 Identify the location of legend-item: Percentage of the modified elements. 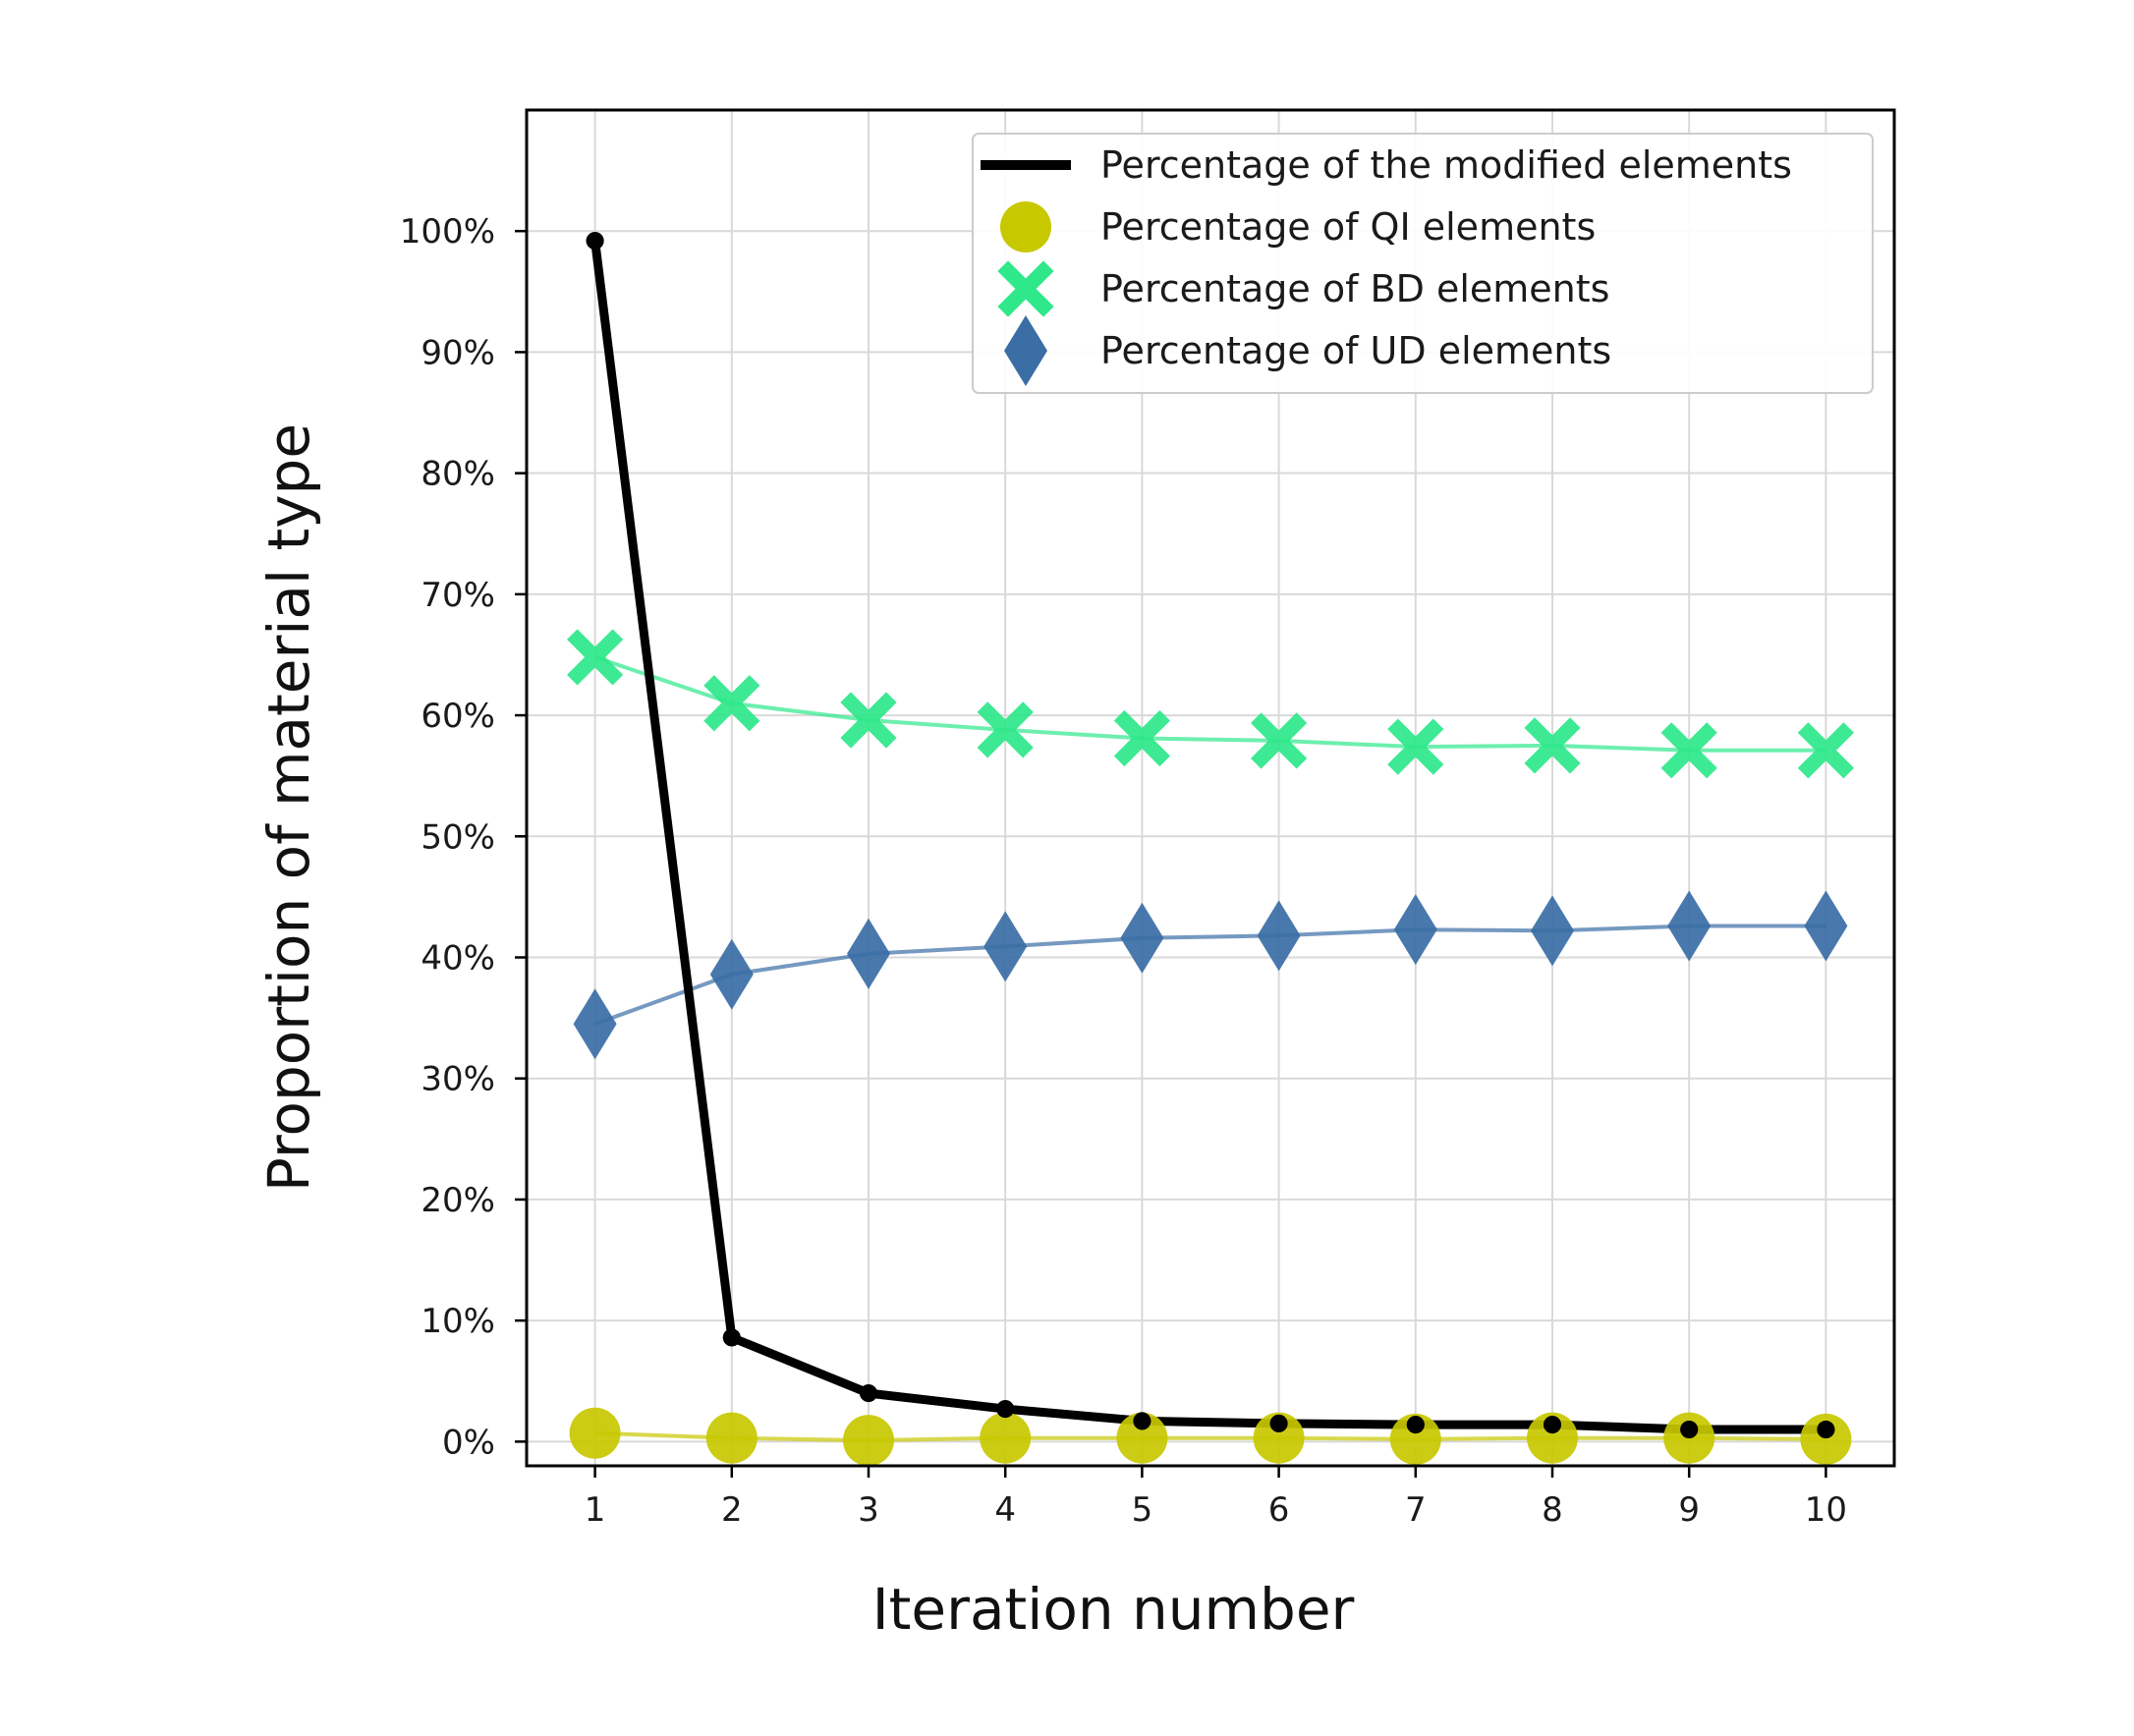
(1386, 165).